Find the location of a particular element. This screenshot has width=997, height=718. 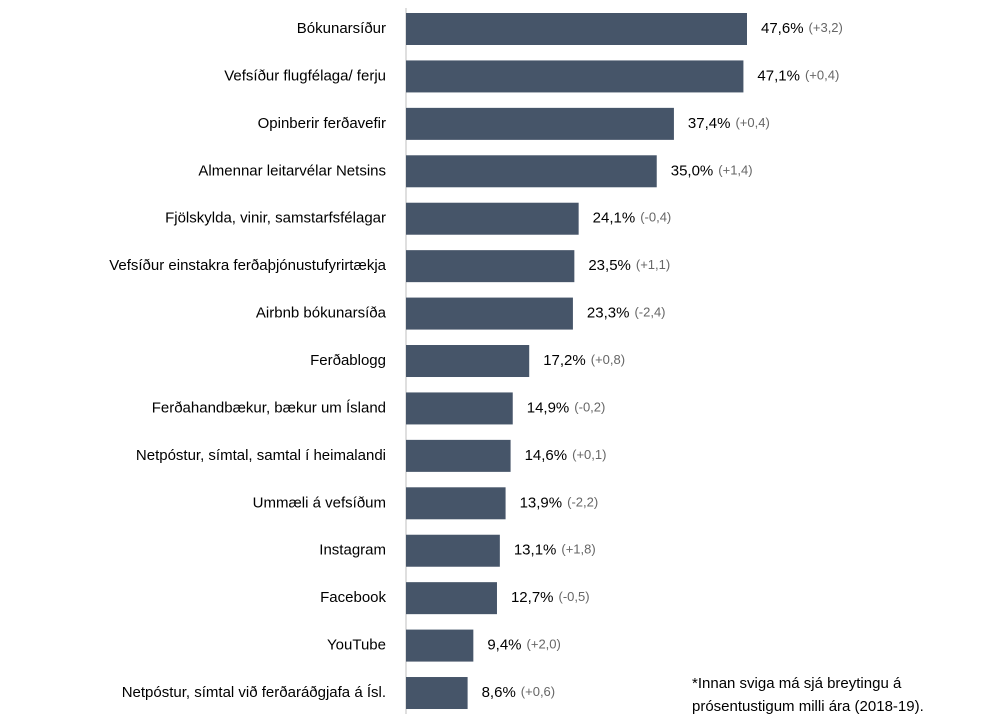

change-label: (+0,8) is located at coordinates (608, 359).